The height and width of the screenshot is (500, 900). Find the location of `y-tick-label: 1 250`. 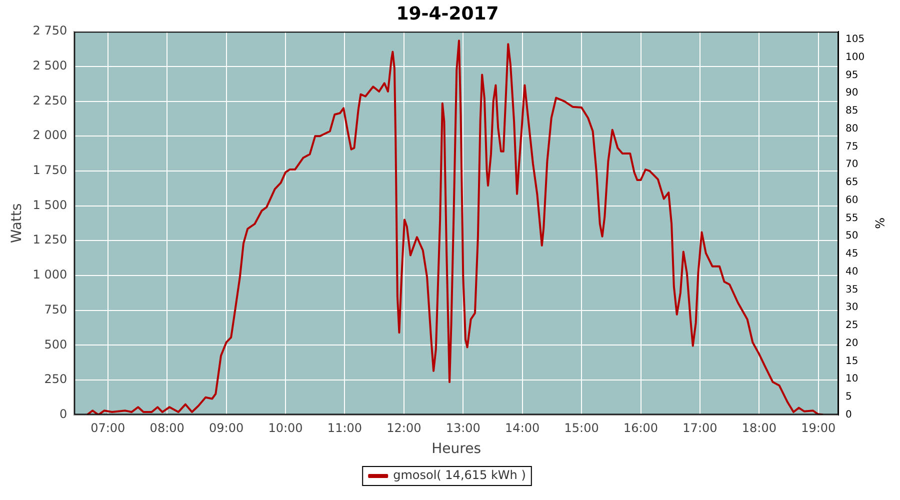

y-tick-label: 1 250 is located at coordinates (50, 239).